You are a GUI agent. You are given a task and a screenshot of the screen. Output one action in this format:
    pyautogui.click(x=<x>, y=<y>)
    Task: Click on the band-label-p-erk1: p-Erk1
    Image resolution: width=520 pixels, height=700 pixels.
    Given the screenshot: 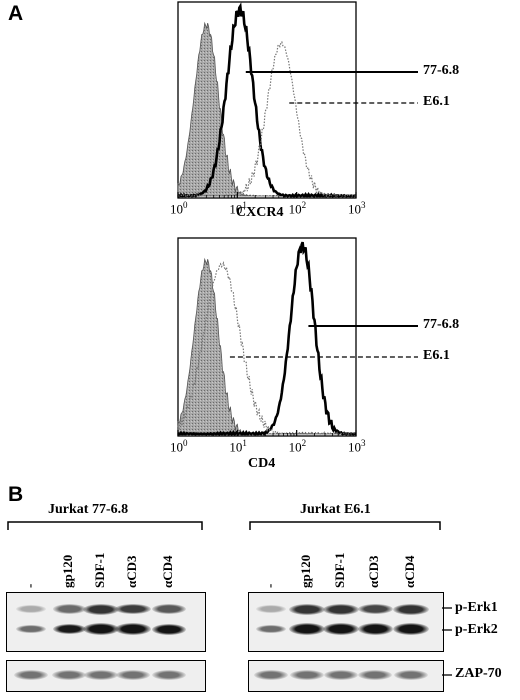 What is the action you would take?
    pyautogui.click(x=476, y=607)
    